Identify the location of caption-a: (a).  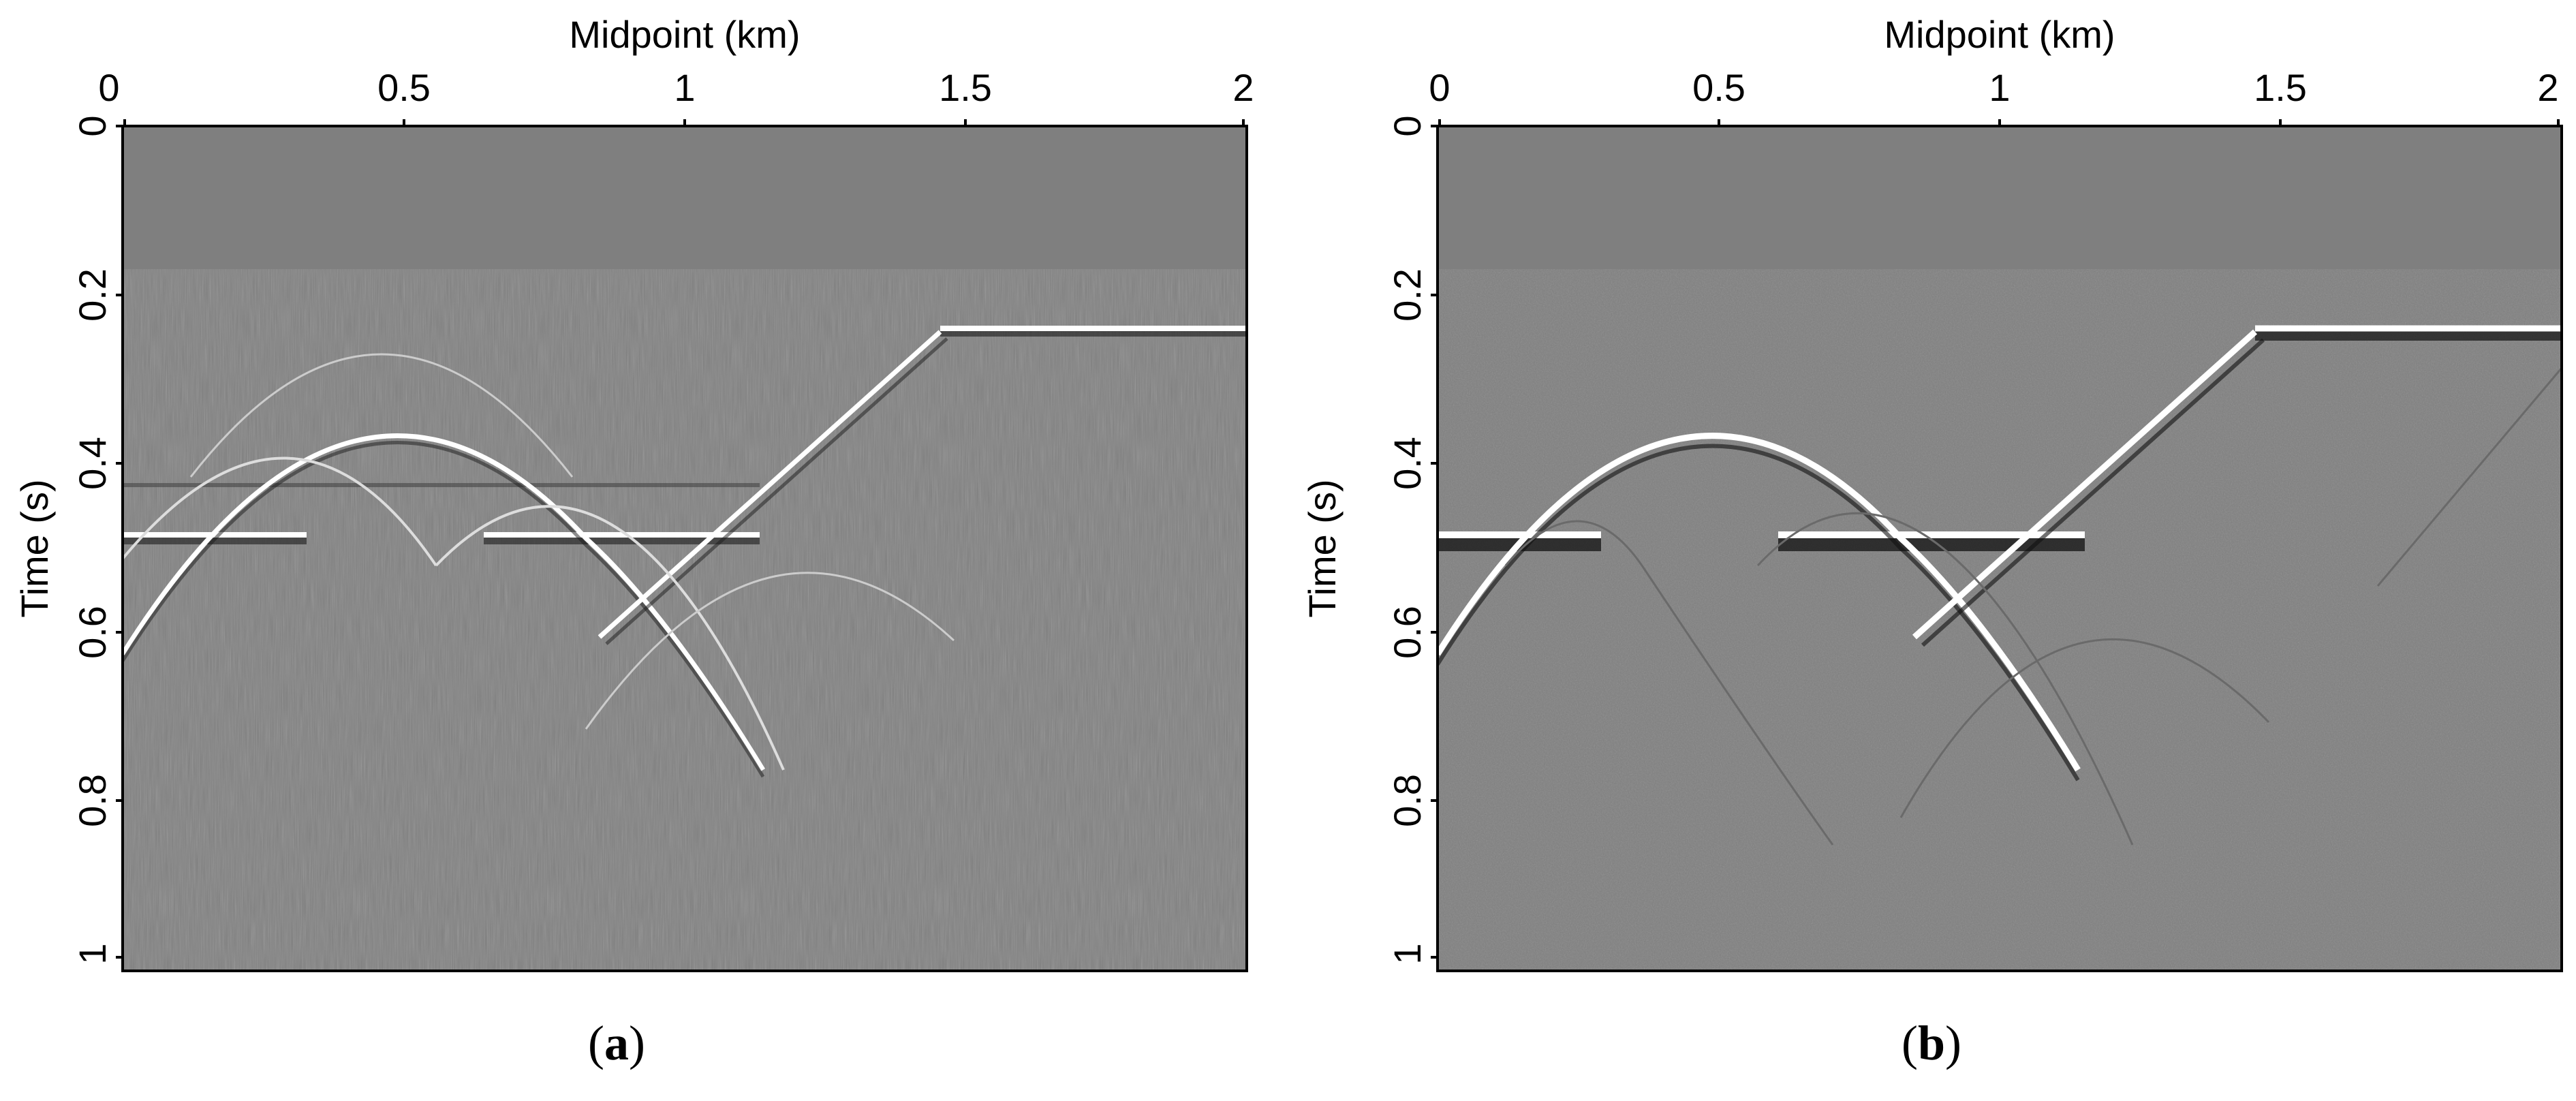
(616, 1043).